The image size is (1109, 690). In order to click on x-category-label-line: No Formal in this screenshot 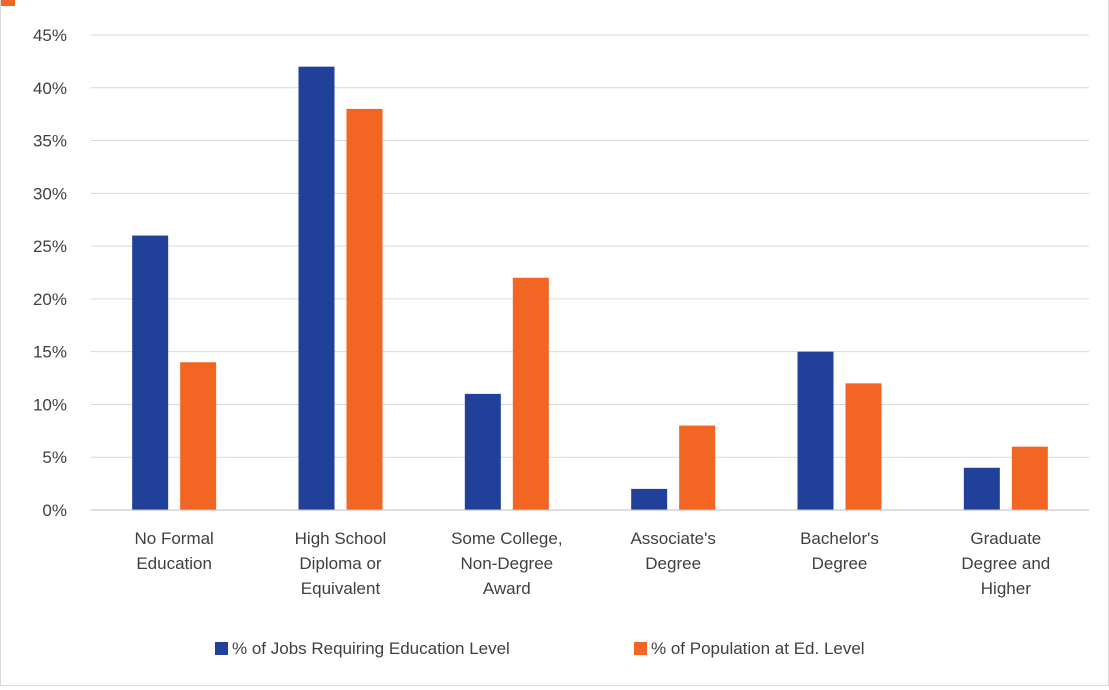, I will do `click(173, 538)`.